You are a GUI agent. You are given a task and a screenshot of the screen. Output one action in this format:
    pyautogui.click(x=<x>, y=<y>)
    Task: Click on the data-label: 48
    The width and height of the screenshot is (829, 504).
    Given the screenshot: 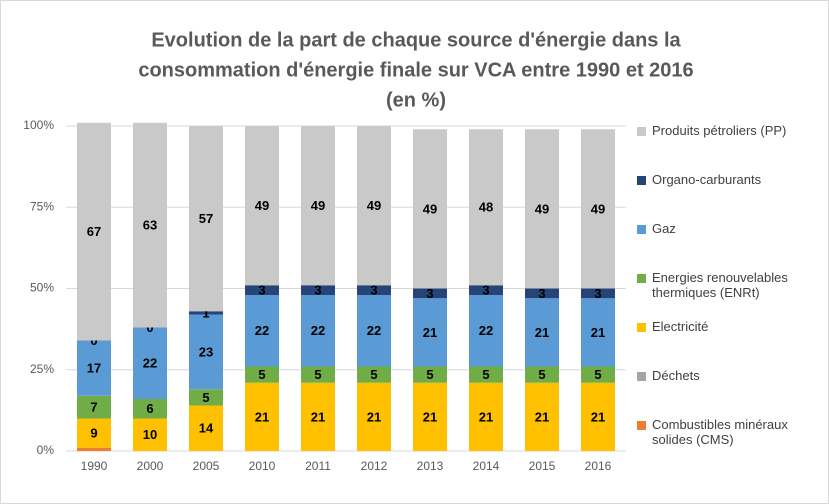 What is the action you would take?
    pyautogui.click(x=486, y=207)
    